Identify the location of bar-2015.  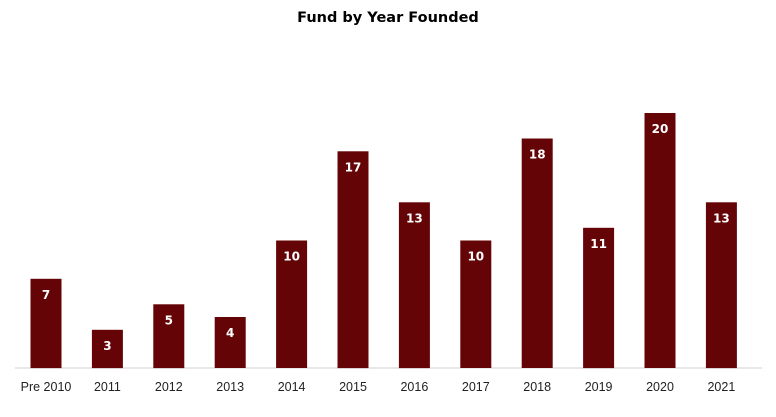
(353, 260).